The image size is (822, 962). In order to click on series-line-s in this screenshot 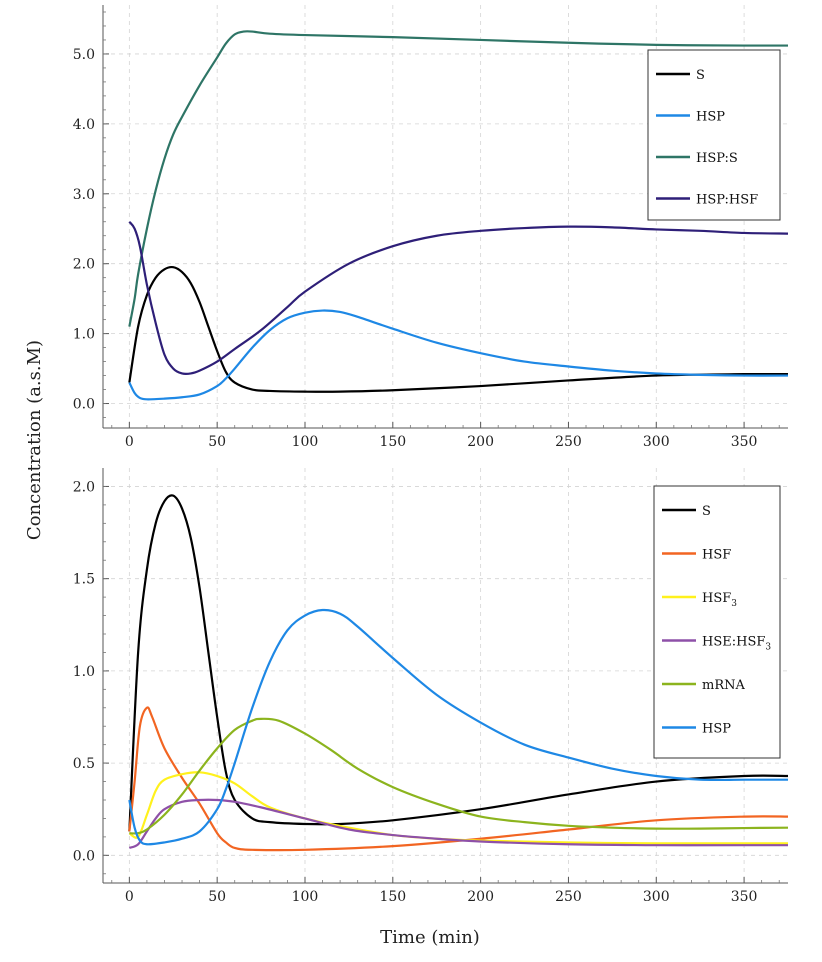, I will do `click(458, 329)`.